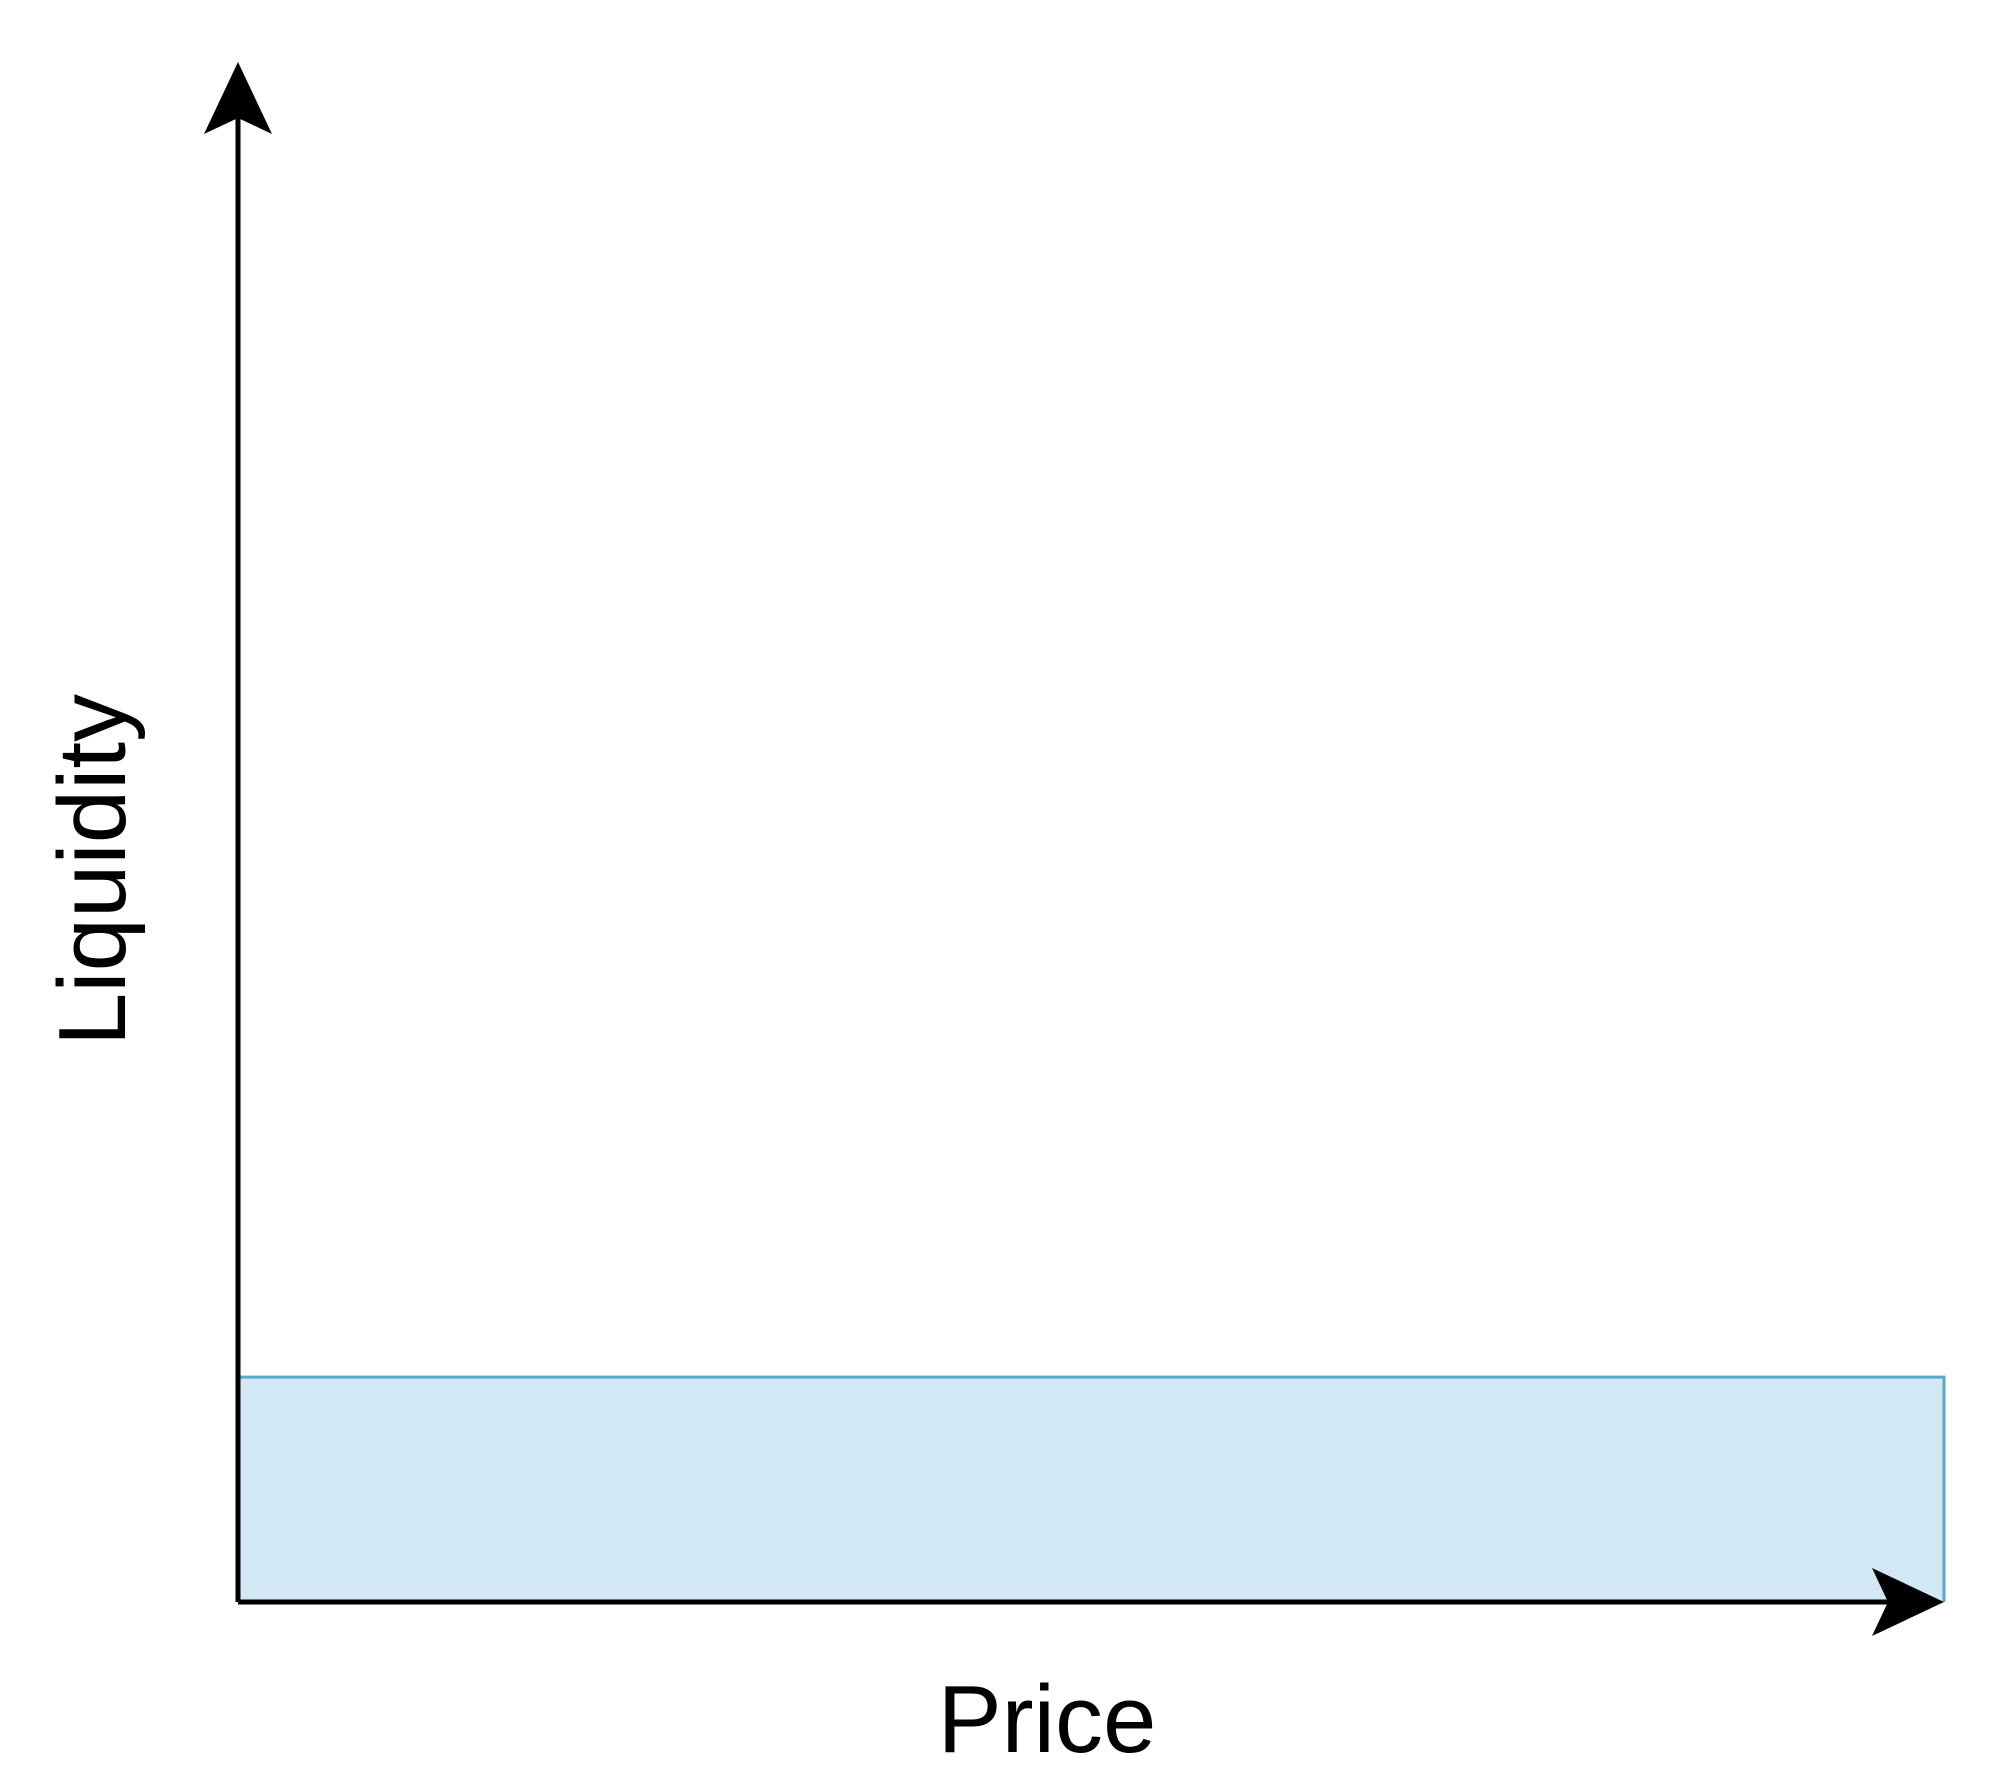  What do you see at coordinates (92, 870) in the screenshot?
I see `y-axis-label: Liquidity` at bounding box center [92, 870].